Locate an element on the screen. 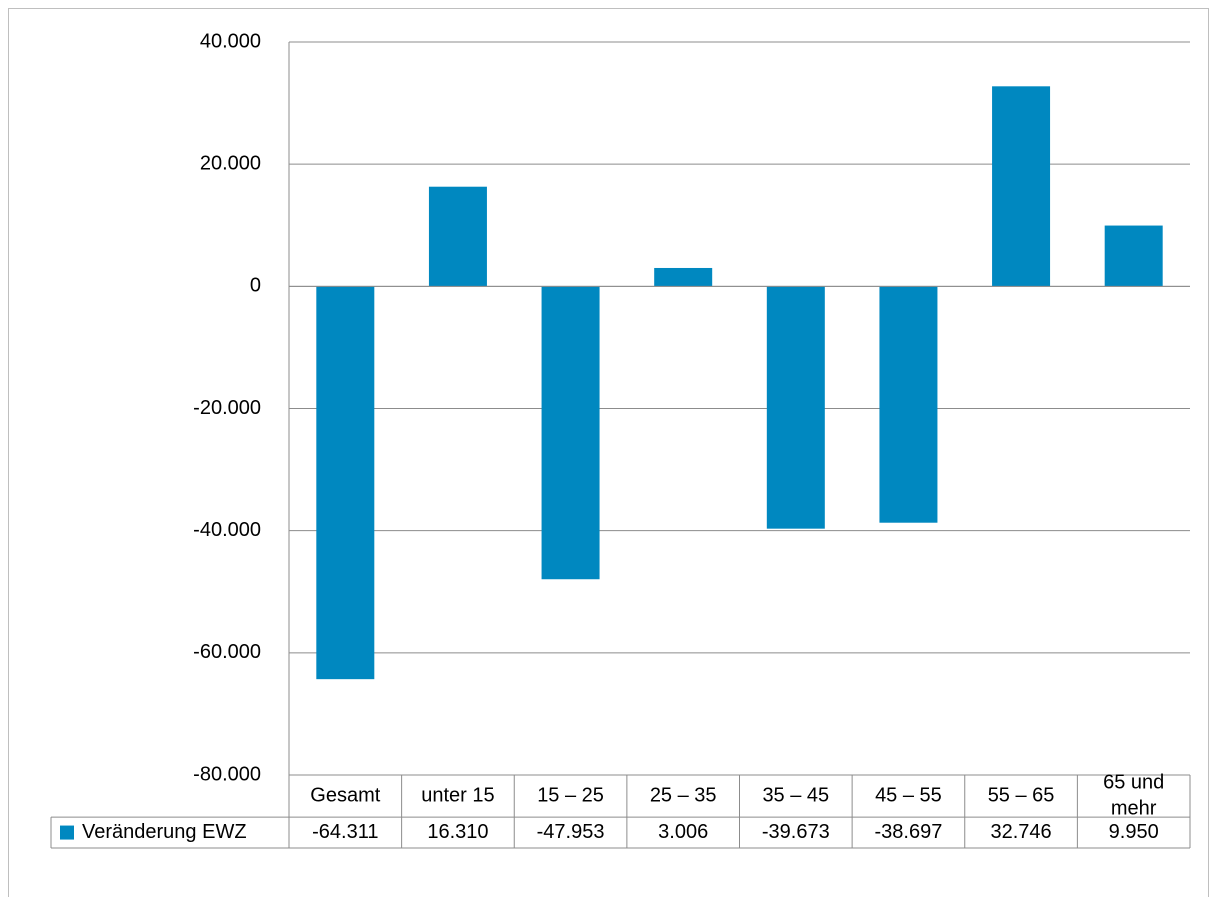 The width and height of the screenshot is (1209, 902). category-label: unter 15 is located at coordinates (457, 795).